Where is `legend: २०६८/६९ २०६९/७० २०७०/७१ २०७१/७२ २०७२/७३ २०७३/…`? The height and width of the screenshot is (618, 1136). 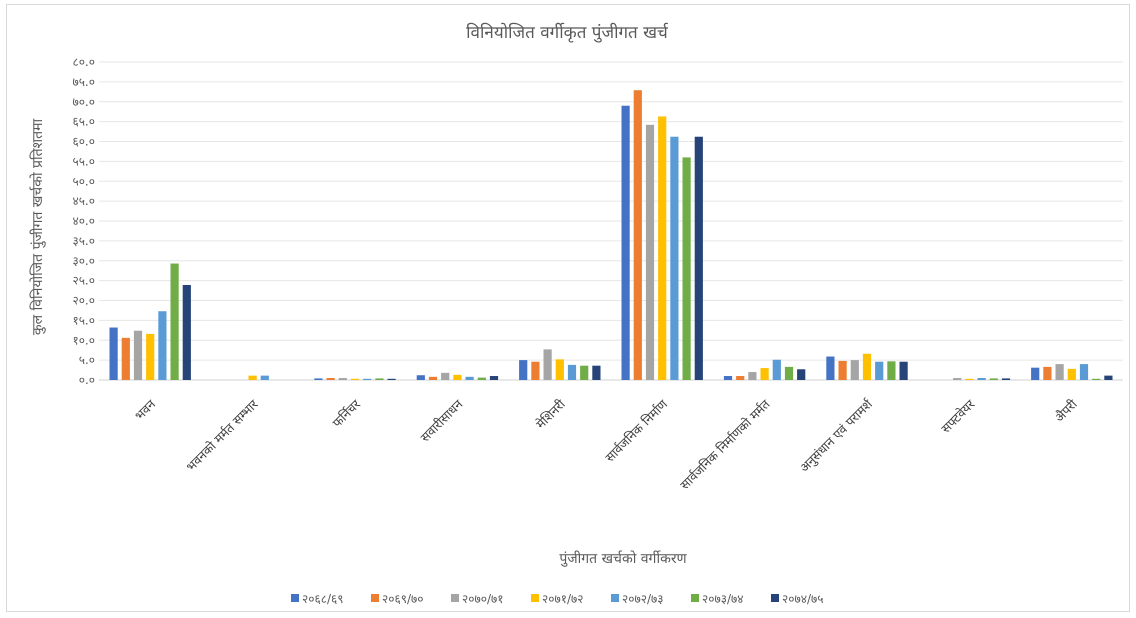 legend: २०६८/६९ २०६९/७० २०७०/७१ २०७१/७२ २०७२/७३ २०७३/… is located at coordinates (557, 599).